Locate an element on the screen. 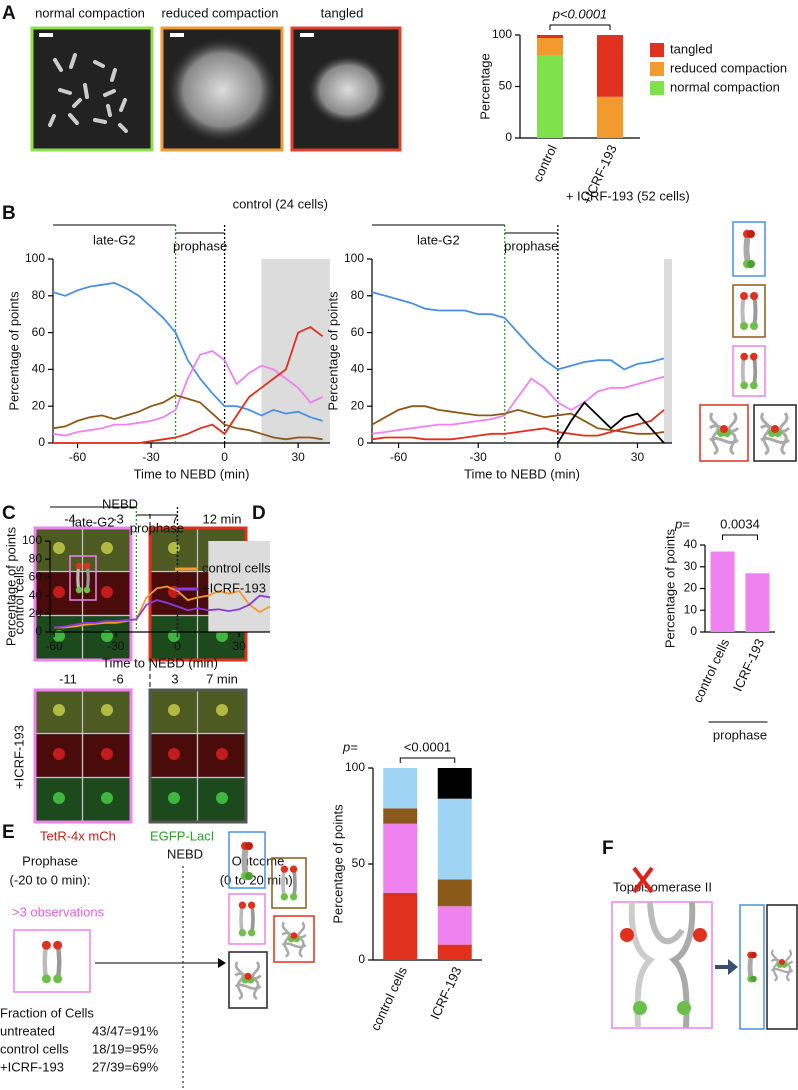 This screenshot has height=1090, width=798. micrograph is located at coordinates (92, 89).